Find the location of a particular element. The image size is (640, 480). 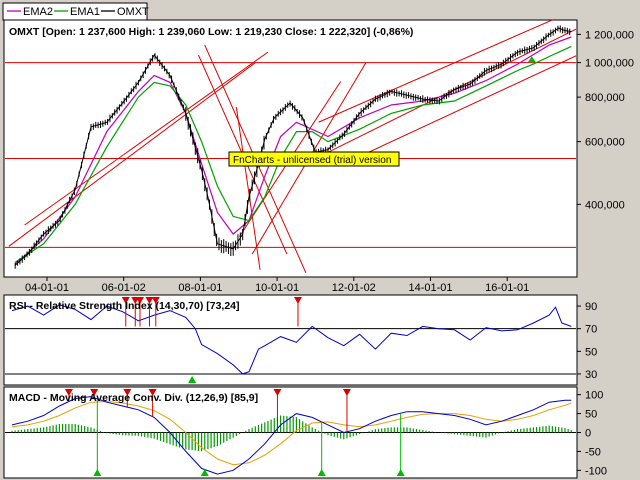

rsi-line is located at coordinates (291, 339).